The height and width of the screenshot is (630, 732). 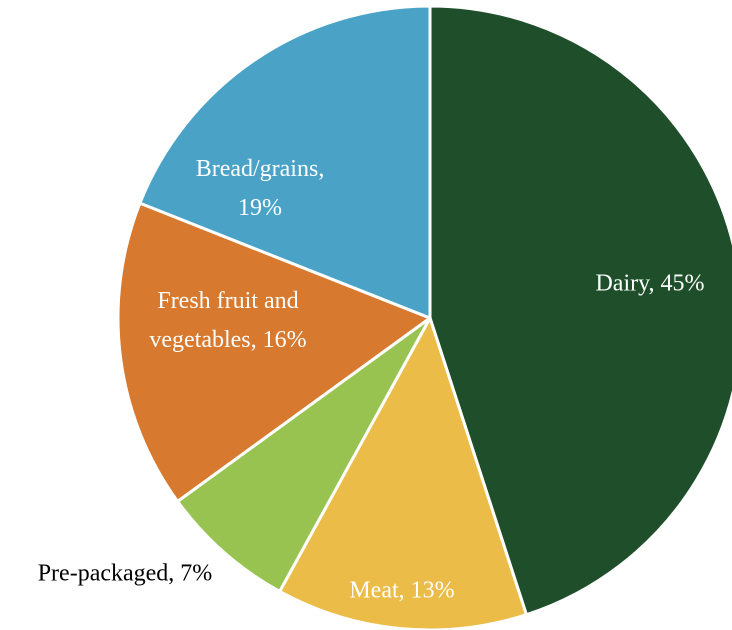 I want to click on pie-slice-label-line: Meat, 13%, so click(x=401, y=591).